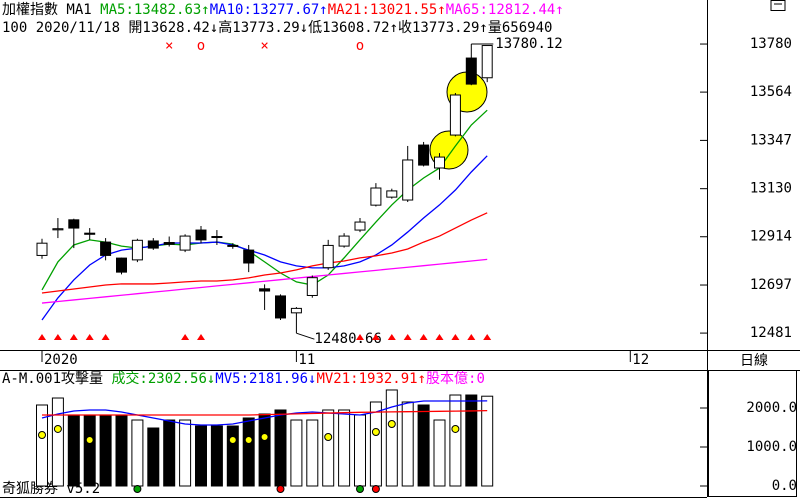 The width and height of the screenshot is (800, 500). What do you see at coordinates (347, 339) in the screenshot?
I see `low-label: 12480.66` at bounding box center [347, 339].